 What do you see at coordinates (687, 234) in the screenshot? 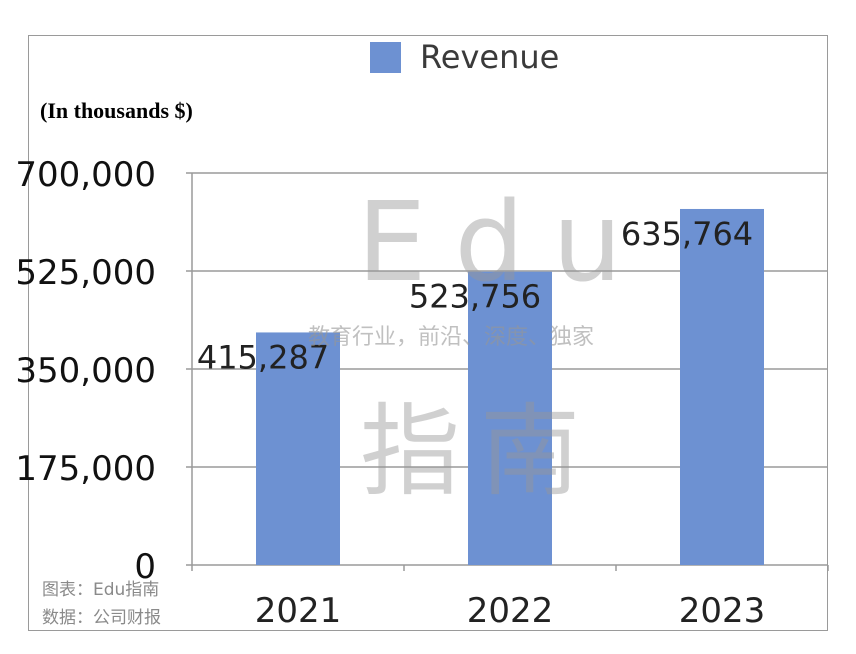
I see `data-label: 635,764` at bounding box center [687, 234].